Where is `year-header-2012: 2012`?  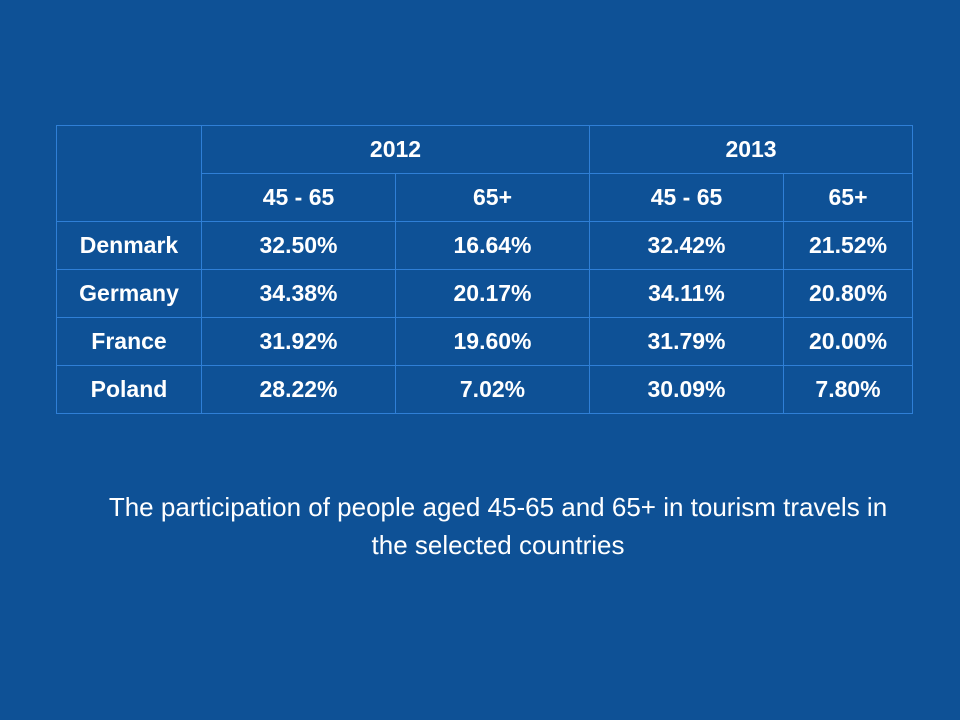
year-header-2012: 2012 is located at coordinates (395, 149).